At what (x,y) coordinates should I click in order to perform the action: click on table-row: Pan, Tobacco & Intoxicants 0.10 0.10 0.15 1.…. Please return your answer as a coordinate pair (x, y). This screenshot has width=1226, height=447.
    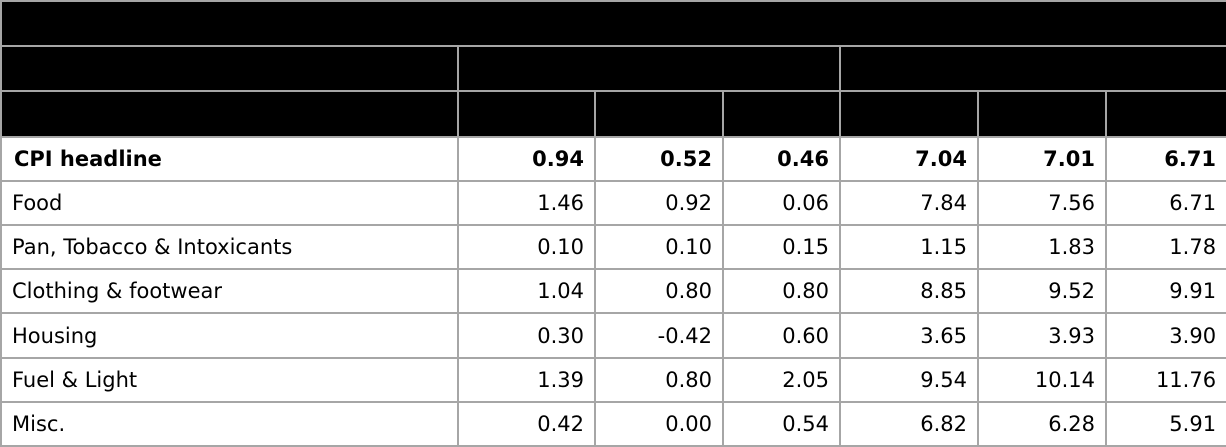
    Looking at the image, I should click on (613, 247).